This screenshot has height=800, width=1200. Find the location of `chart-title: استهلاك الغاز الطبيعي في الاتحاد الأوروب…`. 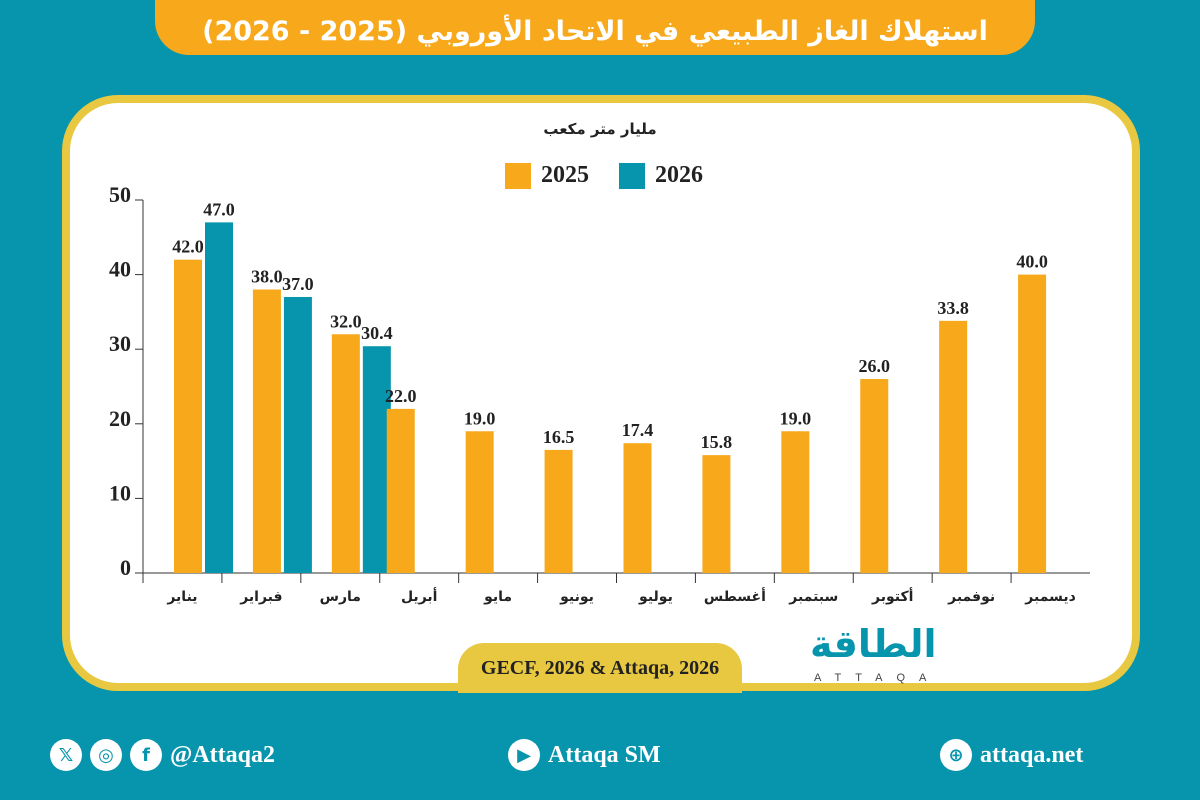

chart-title: استهلاك الغاز الطبيعي في الاتحاد الأوروب… is located at coordinates (595, 31).